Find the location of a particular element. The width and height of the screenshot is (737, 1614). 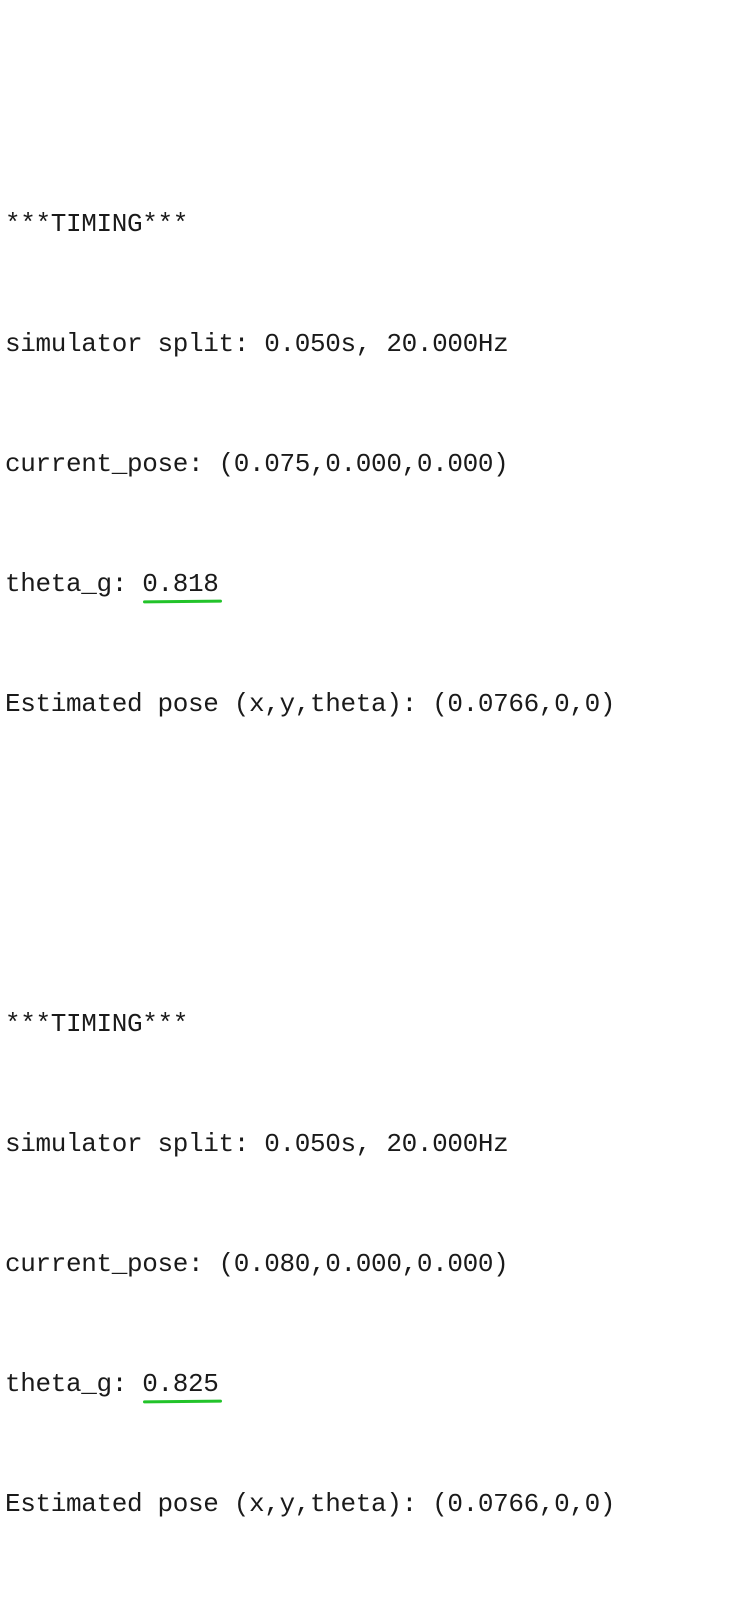

theta-g-line: theta_g: 0.825 is located at coordinates (371, 1384).